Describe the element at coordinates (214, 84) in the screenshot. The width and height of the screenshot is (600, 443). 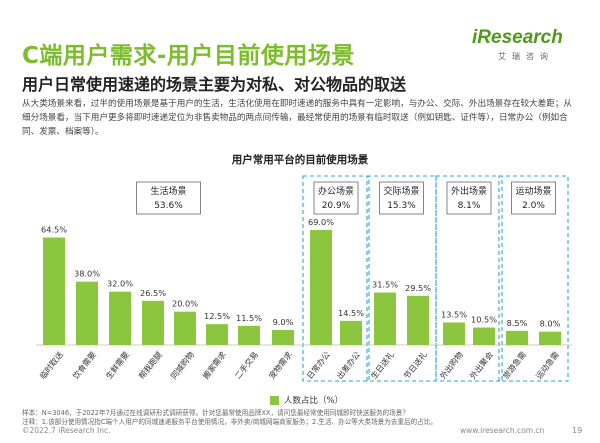
I see `page-subtitle: 用户日常使用速递的场景主要为对私、对公物品的取送` at that location.